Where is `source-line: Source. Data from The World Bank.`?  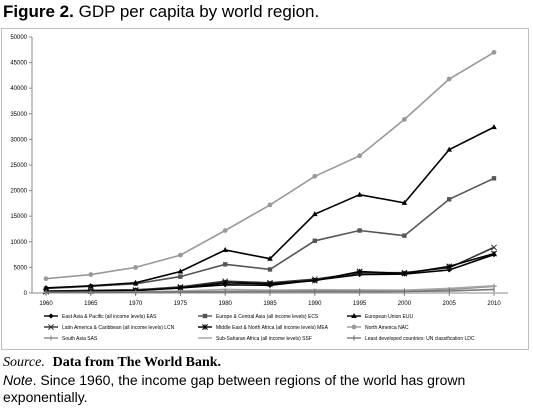
source-line: Source. Data from The World Bank. is located at coordinates (112, 362).